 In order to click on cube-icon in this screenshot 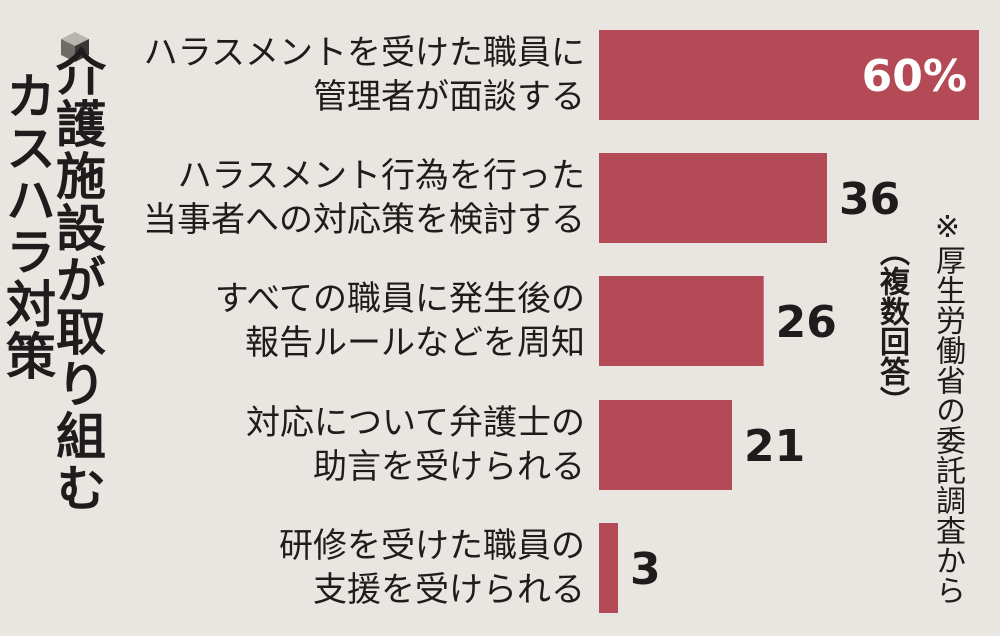, I will do `click(75, 47)`.